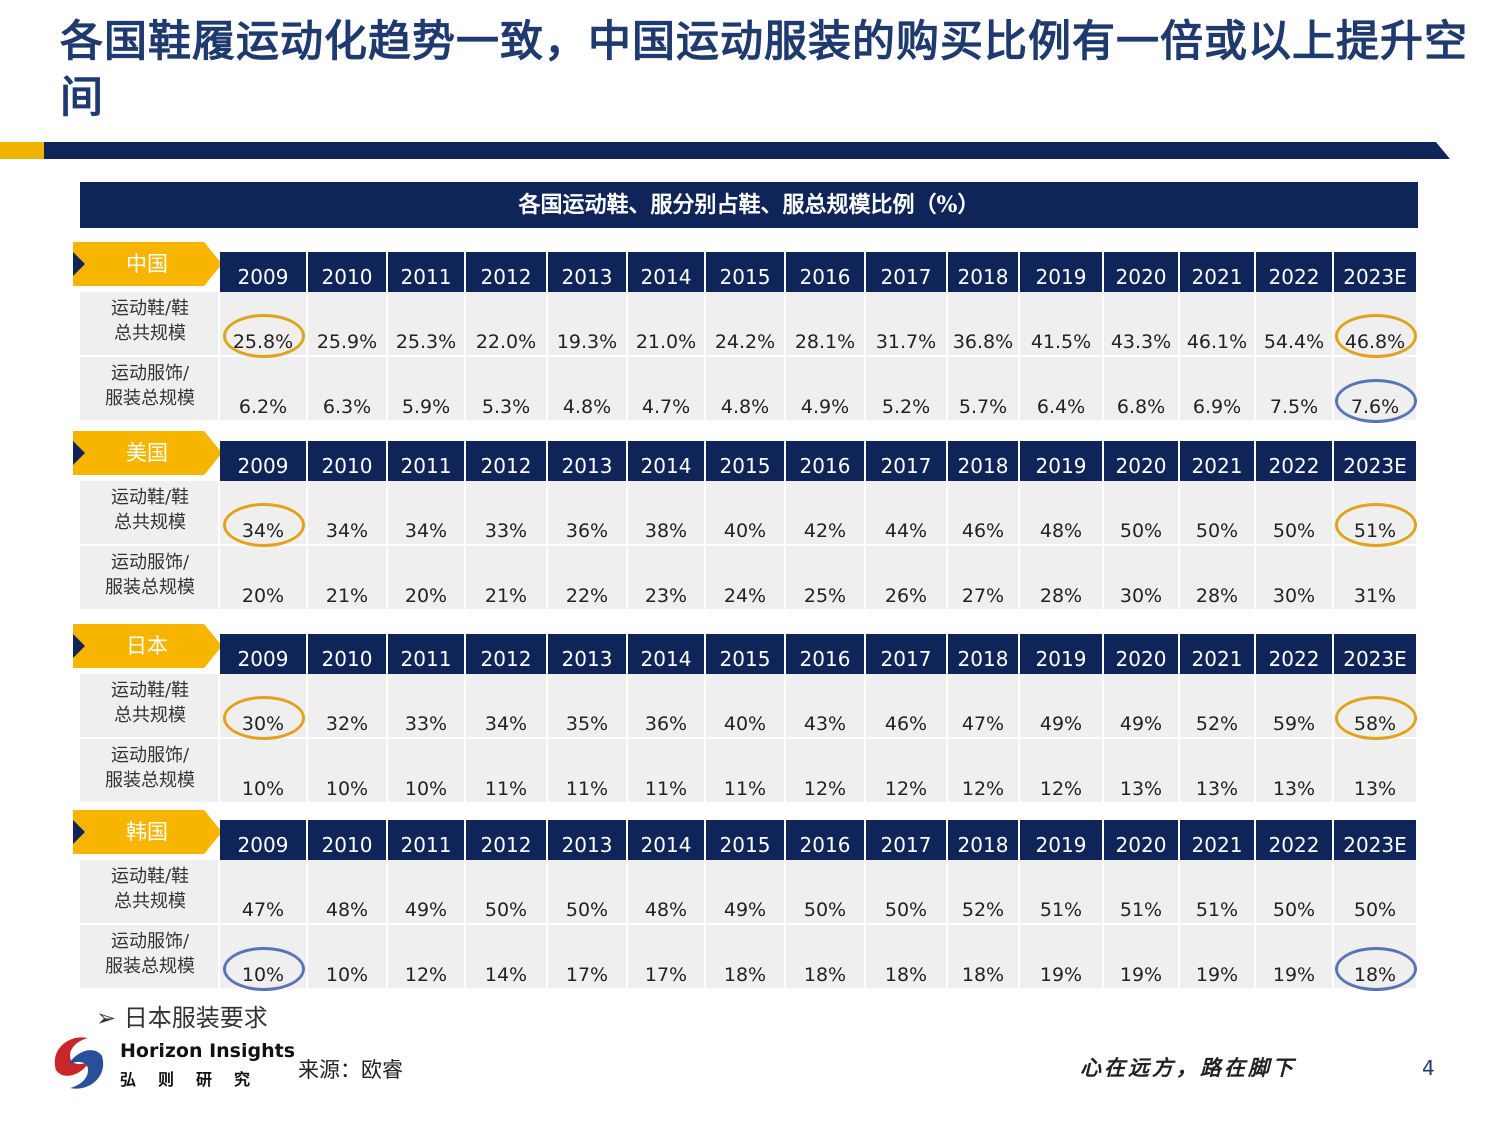 The image size is (1500, 1125). What do you see at coordinates (1188, 1067) in the screenshot?
I see `slogan: 心在远方，路在脚下` at bounding box center [1188, 1067].